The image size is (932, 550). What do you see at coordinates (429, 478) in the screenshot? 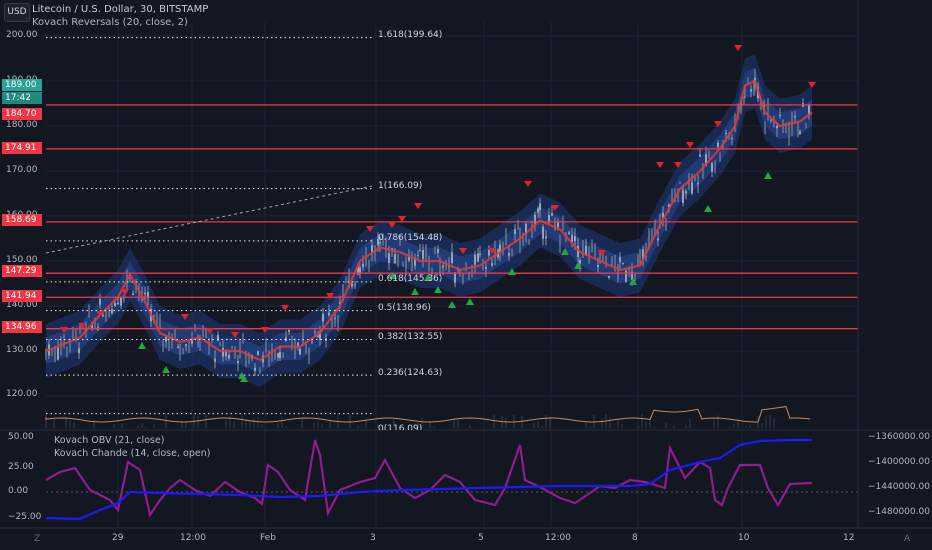
I see `chande-line` at bounding box center [429, 478].